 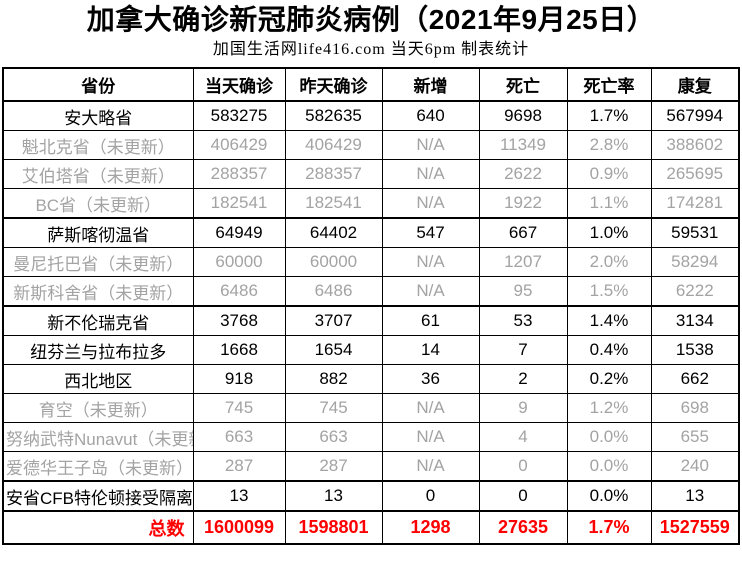 What do you see at coordinates (333, 84) in the screenshot?
I see `header-yesterday-confirmed: 昨天确诊` at bounding box center [333, 84].